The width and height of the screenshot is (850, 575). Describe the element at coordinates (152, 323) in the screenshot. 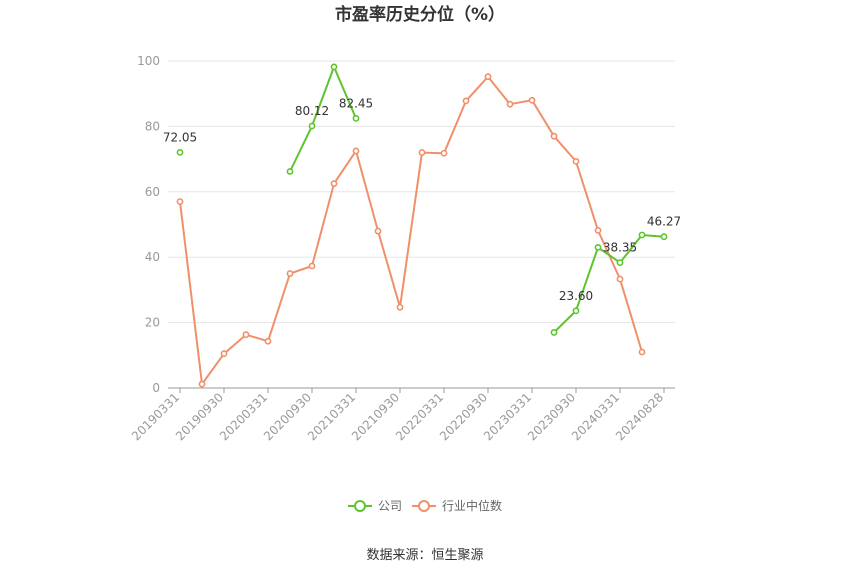

I see `y-tick-label: 20` at that location.